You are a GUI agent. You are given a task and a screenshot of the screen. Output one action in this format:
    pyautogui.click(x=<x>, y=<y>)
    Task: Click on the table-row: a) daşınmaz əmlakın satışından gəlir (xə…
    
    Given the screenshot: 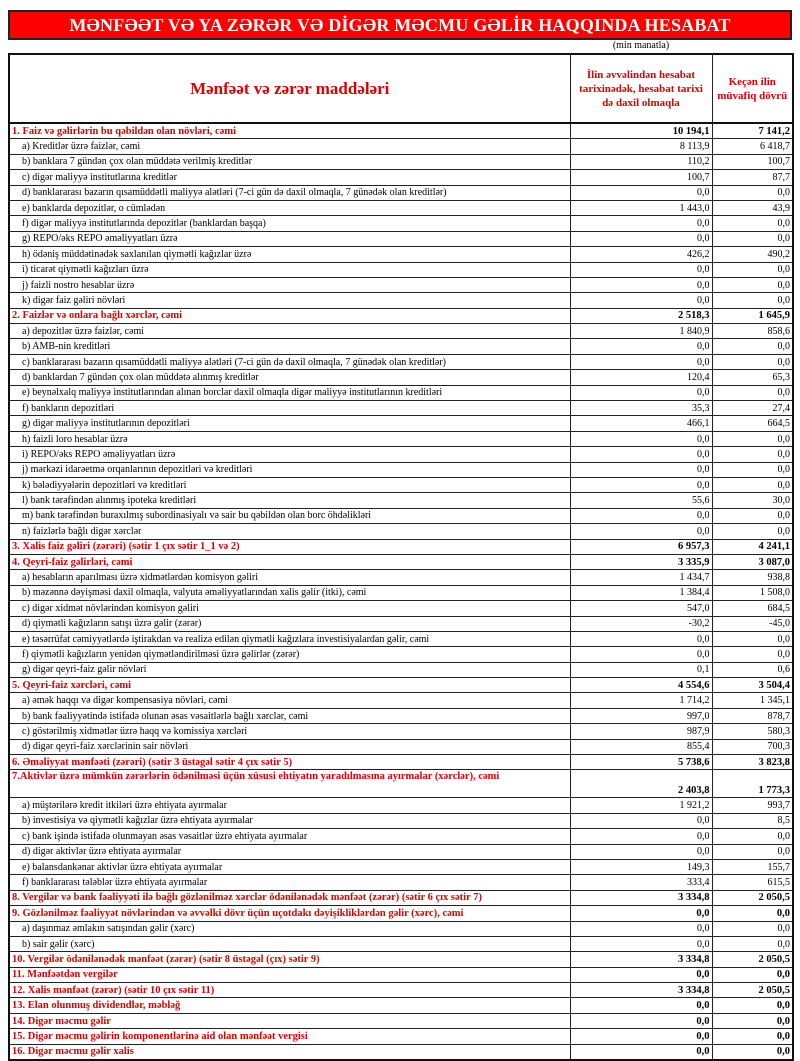 What is the action you would take?
    pyautogui.click(x=401, y=928)
    